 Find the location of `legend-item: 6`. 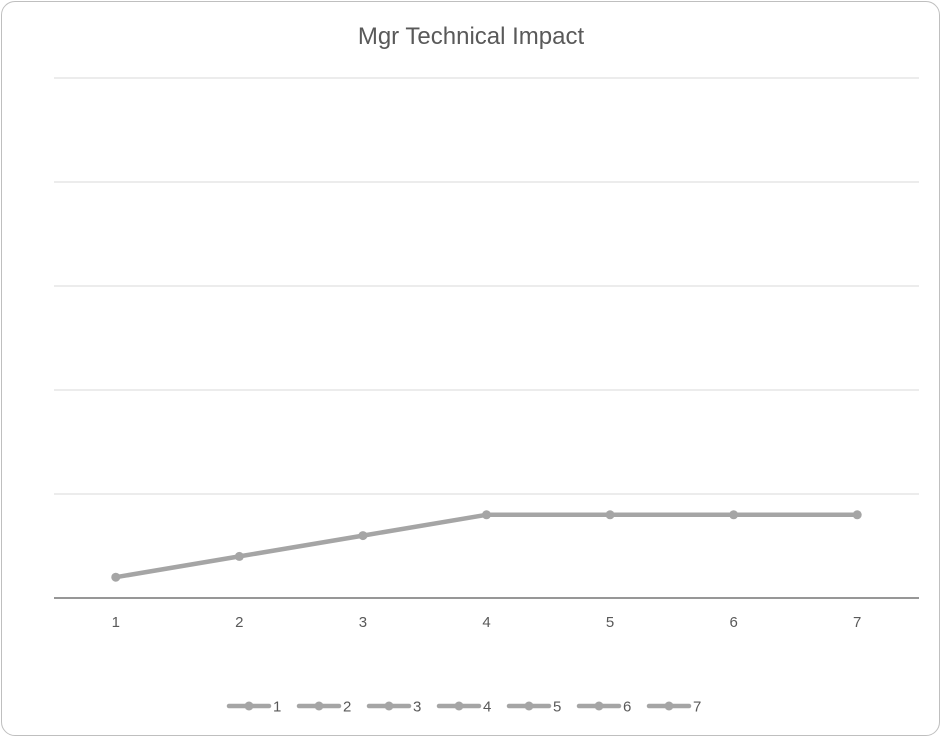

legend-item: 6 is located at coordinates (603, 707).